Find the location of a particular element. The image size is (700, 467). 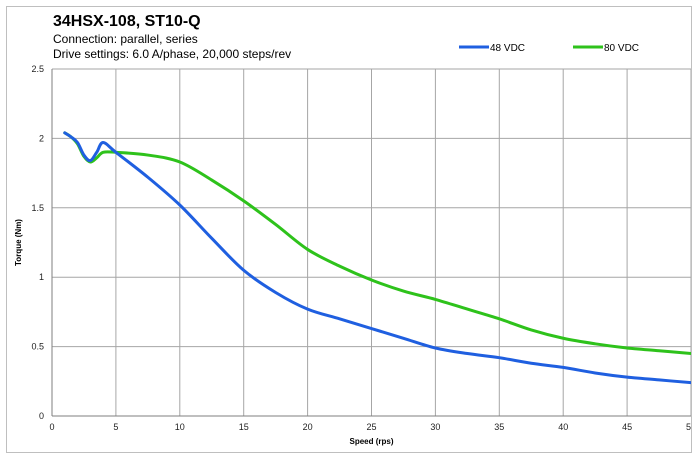

y-axis-label: Torque (Nm) is located at coordinates (18, 242).